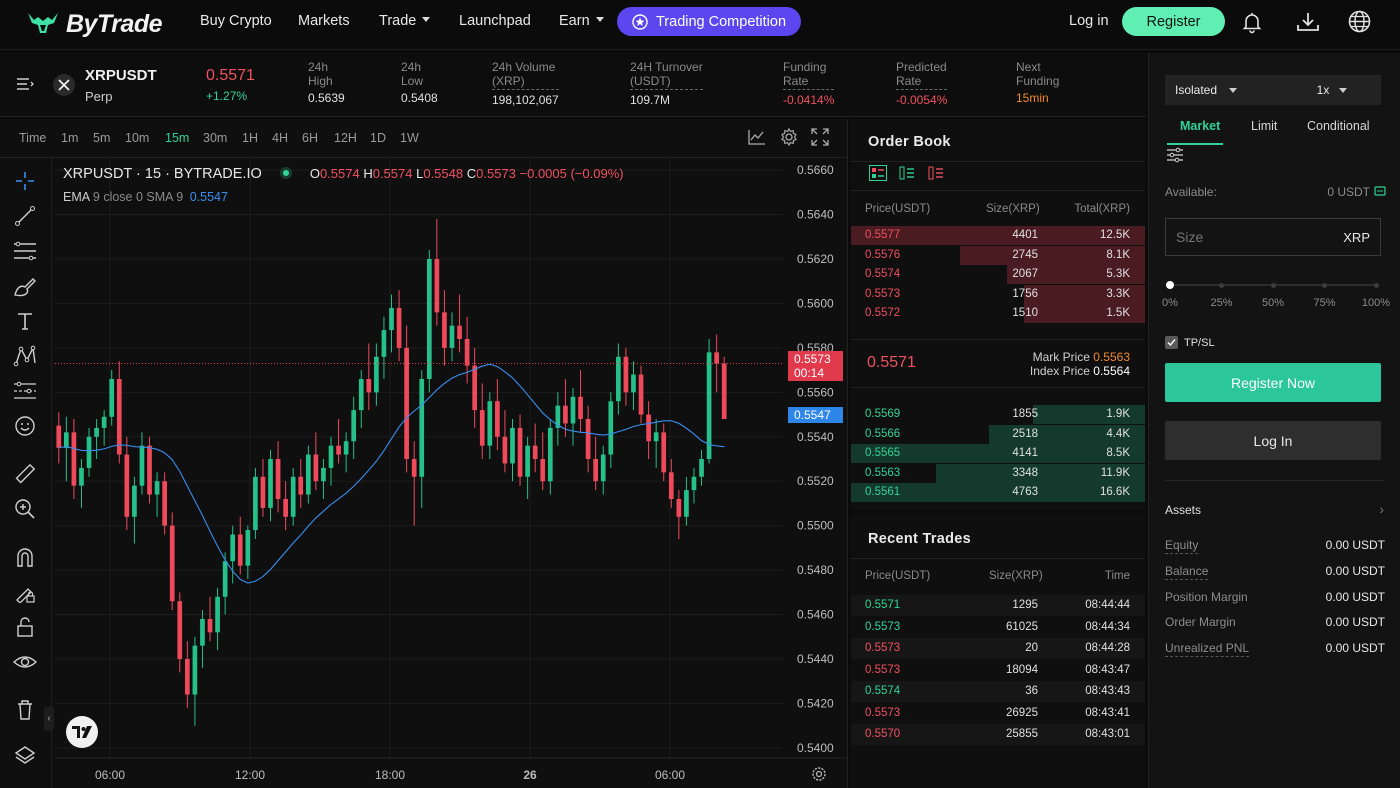  What do you see at coordinates (25, 181) in the screenshot?
I see `crosshair-icon` at bounding box center [25, 181].